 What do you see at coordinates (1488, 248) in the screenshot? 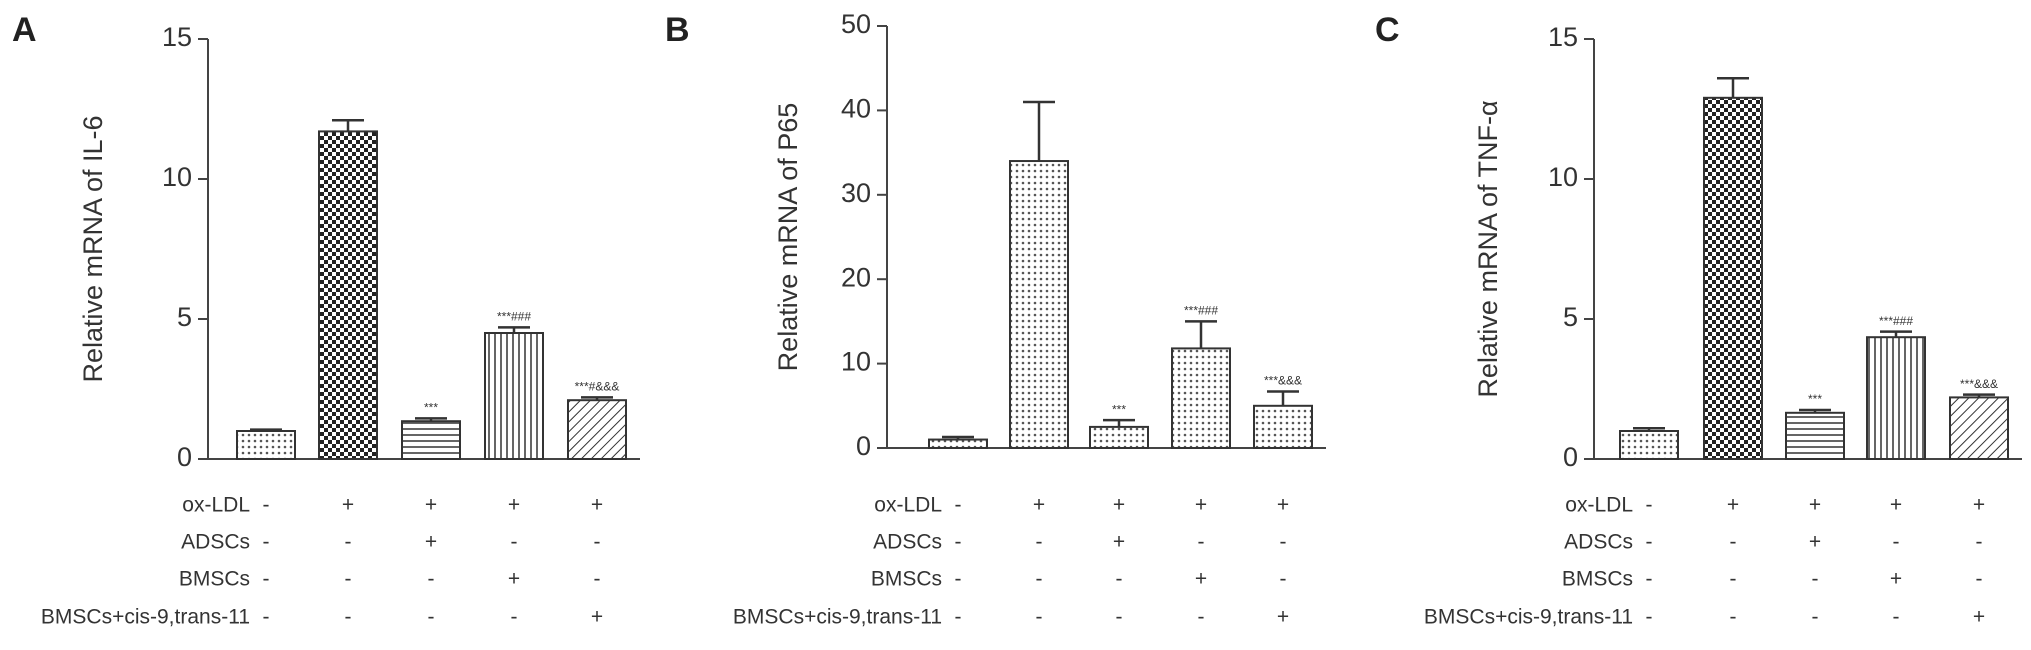
I see `y-axis-label: Relative mRNA of TNF-α` at bounding box center [1488, 248].